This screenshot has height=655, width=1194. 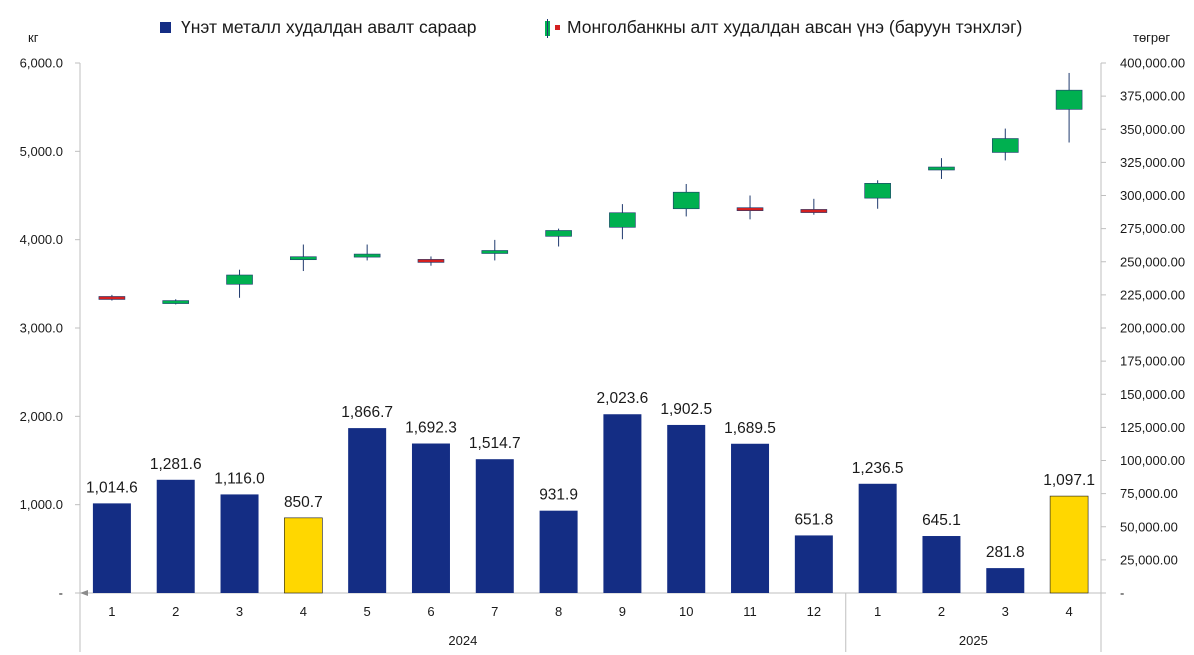 What do you see at coordinates (41, 63) in the screenshot?
I see `left-tick-label: 6,000.0` at bounding box center [41, 63].